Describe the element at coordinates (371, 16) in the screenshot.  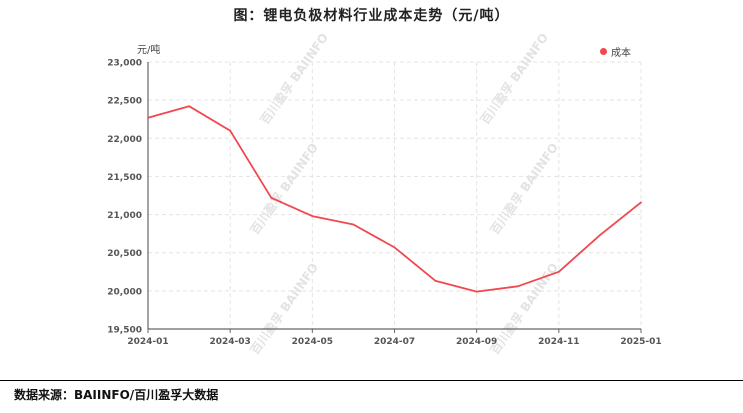
I see `chart-title: 图：锂电负极材料行业成本走势（元/吨）` at that location.